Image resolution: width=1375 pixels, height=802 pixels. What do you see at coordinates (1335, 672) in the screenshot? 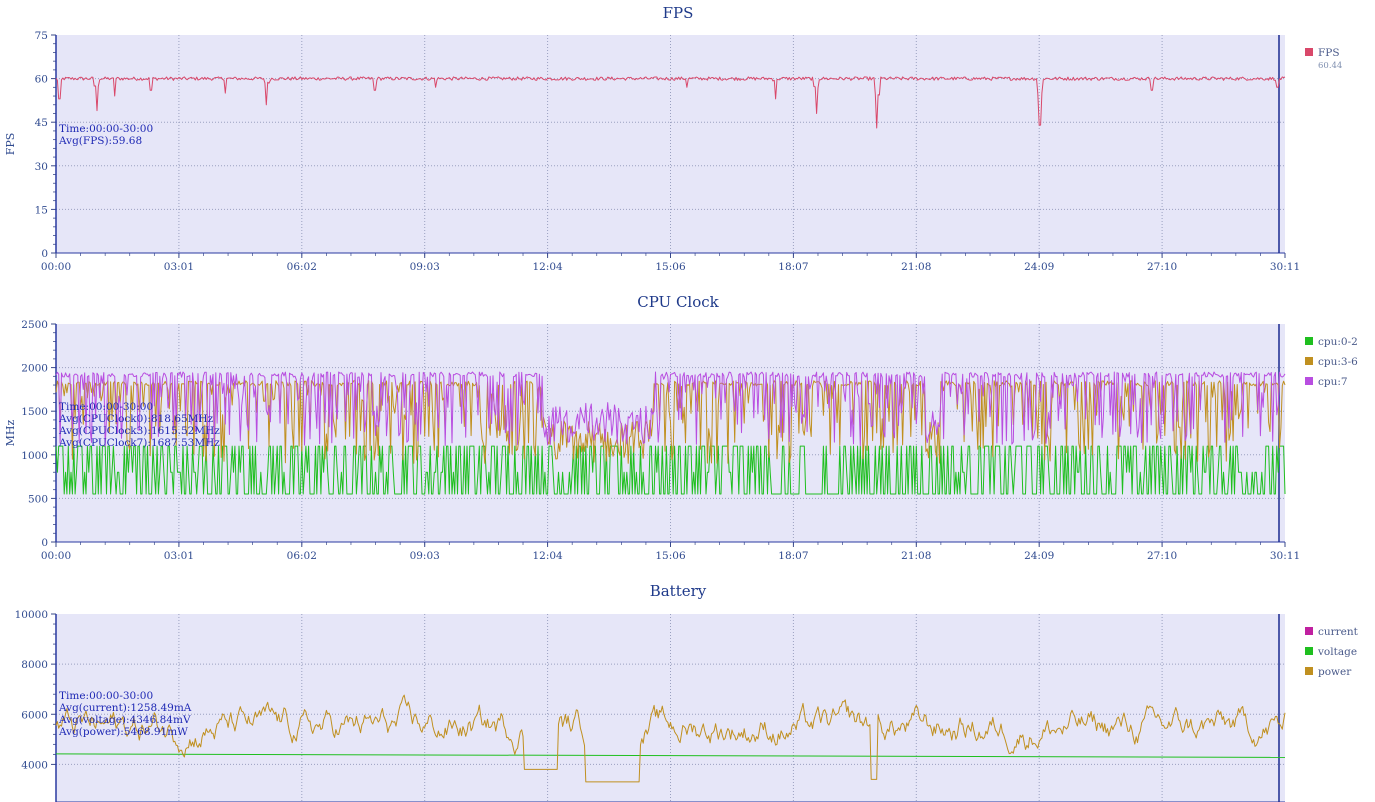
I see `legend-label: power` at bounding box center [1335, 672].